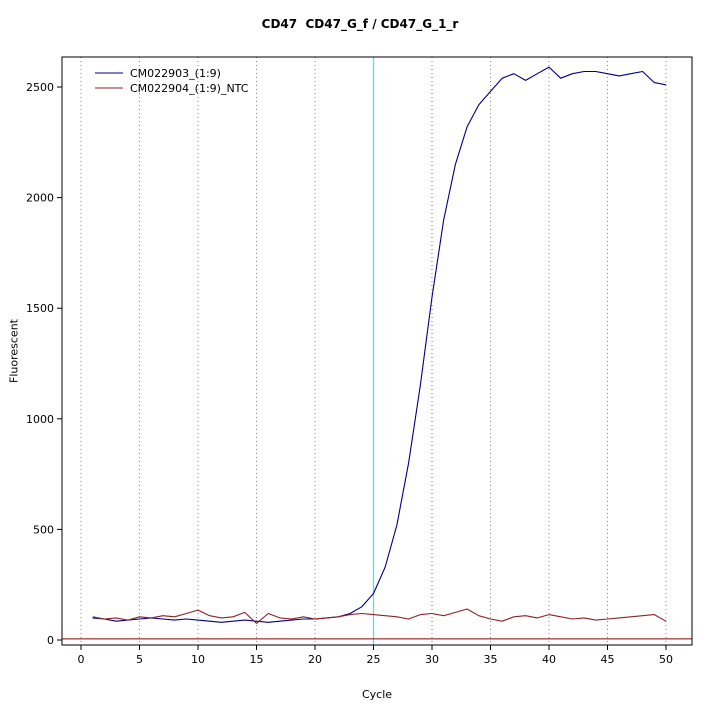 The image size is (720, 720). I want to click on x-tick-label: 0, so click(81, 659).